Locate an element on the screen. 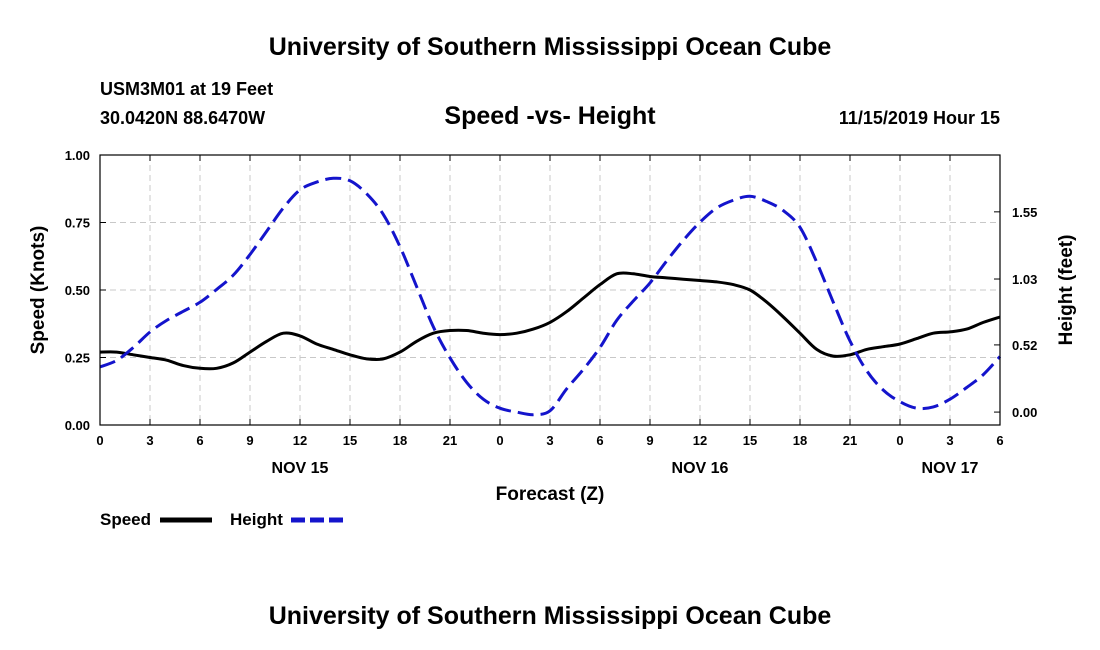 The image size is (1100, 650). y2-tick-label: 0.52 is located at coordinates (1024, 345).